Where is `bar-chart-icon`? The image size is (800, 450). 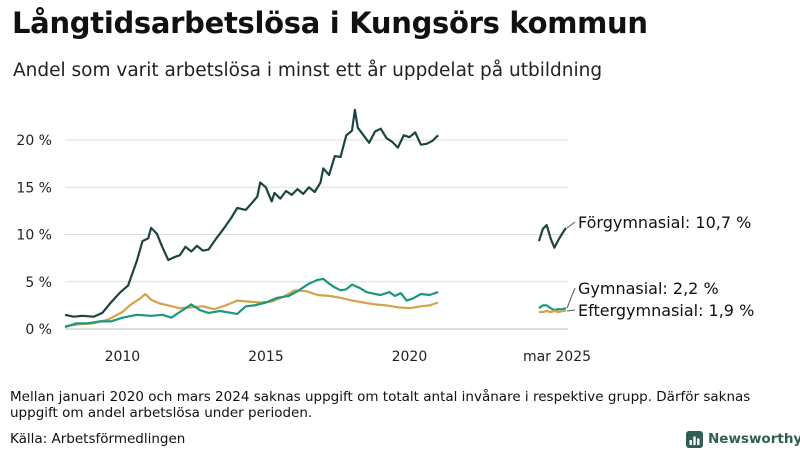 bar-chart-icon is located at coordinates (694, 439).